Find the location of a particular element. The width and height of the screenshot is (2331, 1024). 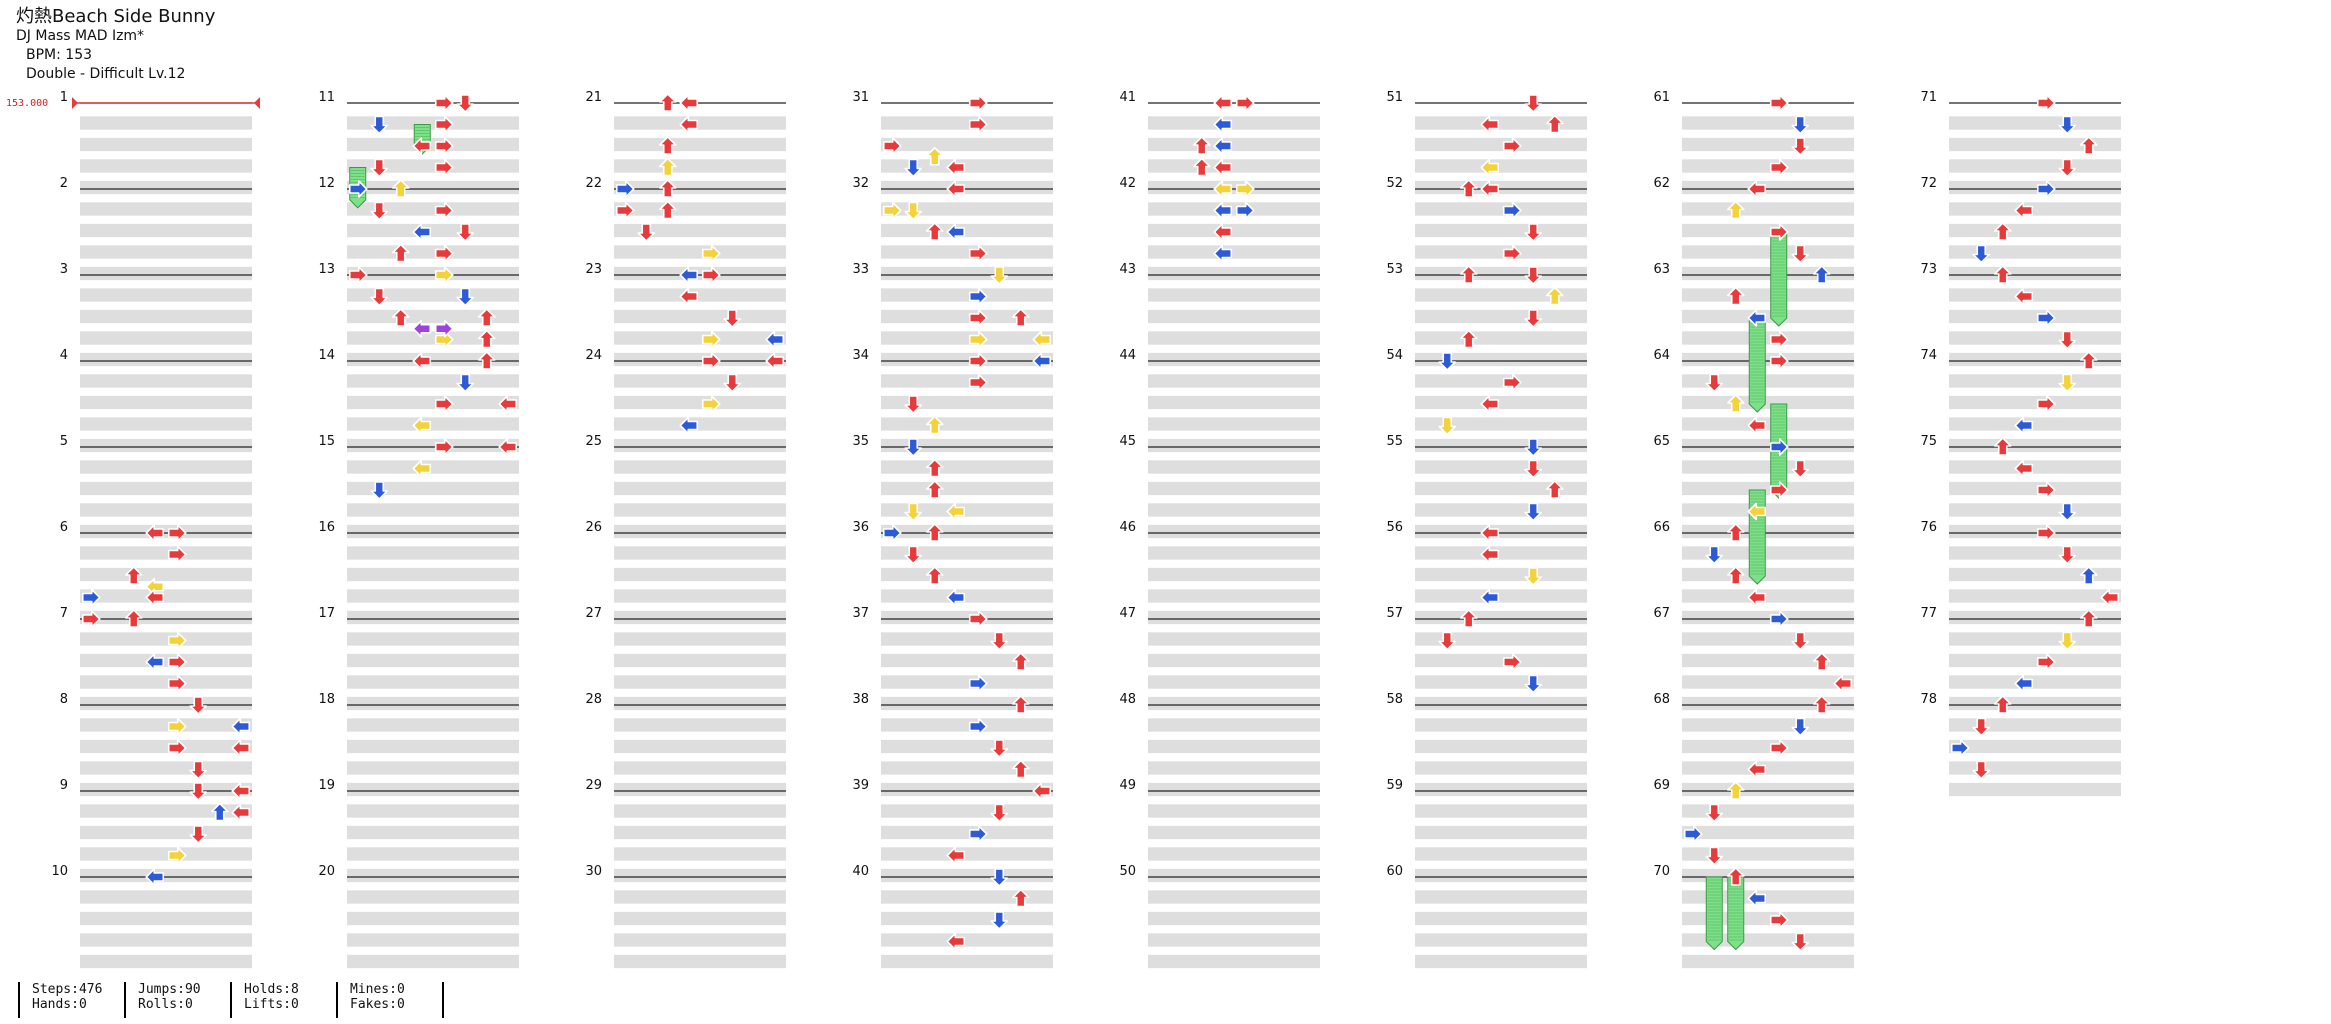

measure-38: 38 is located at coordinates (952, 744).